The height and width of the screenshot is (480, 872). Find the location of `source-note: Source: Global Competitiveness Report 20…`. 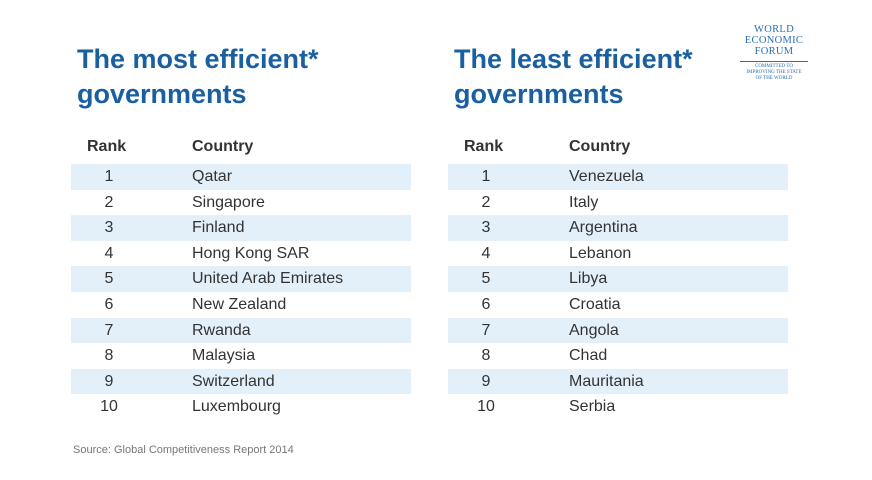

source-note: Source: Global Competitiveness Report 20… is located at coordinates (183, 450).